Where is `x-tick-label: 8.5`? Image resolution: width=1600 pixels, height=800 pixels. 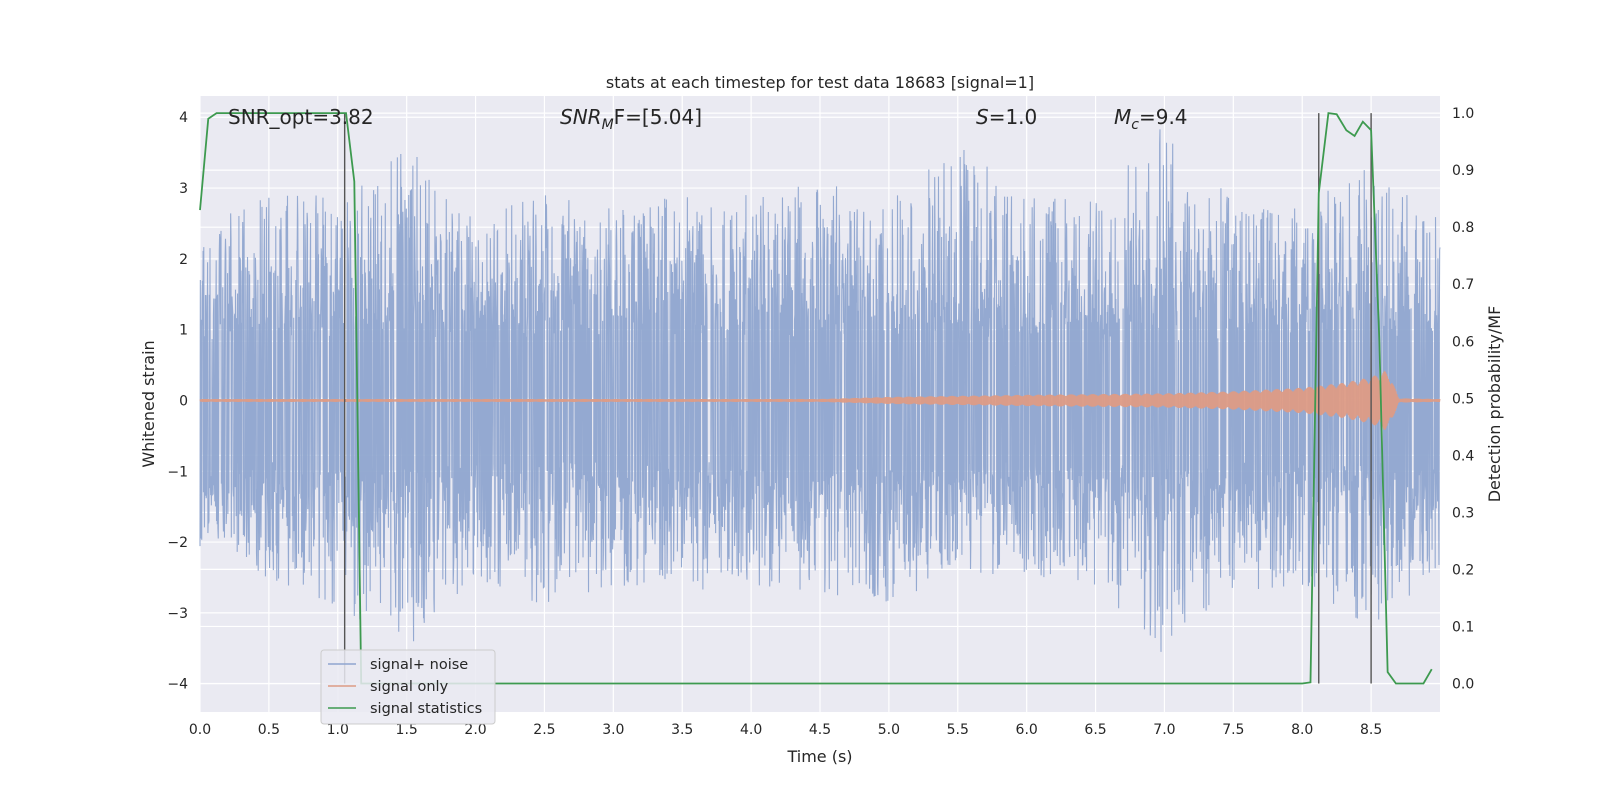 x-tick-label: 8.5 is located at coordinates (1371, 730).